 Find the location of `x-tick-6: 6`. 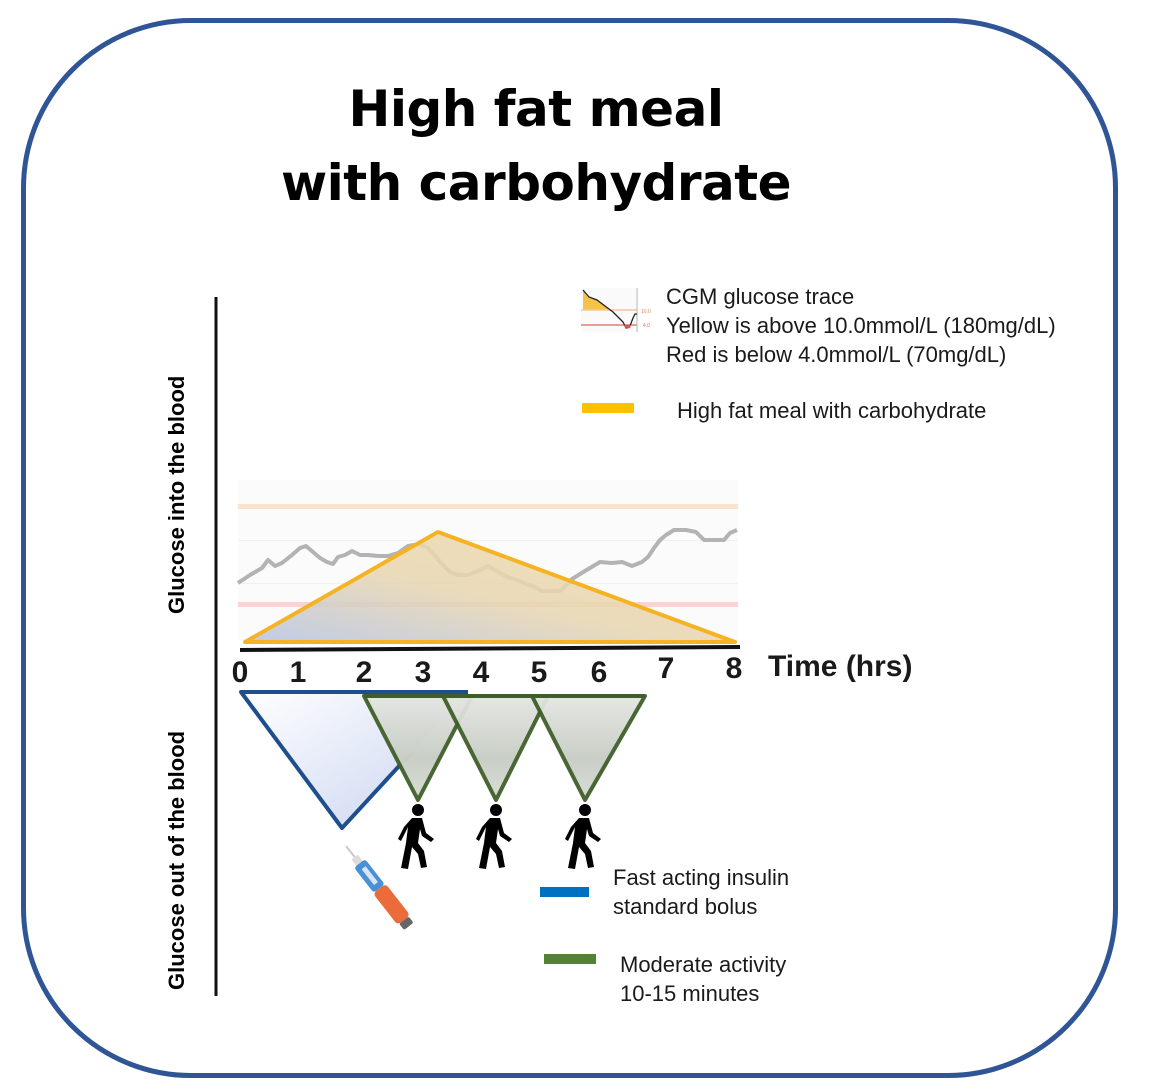

x-tick-6: 6 is located at coordinates (599, 672).